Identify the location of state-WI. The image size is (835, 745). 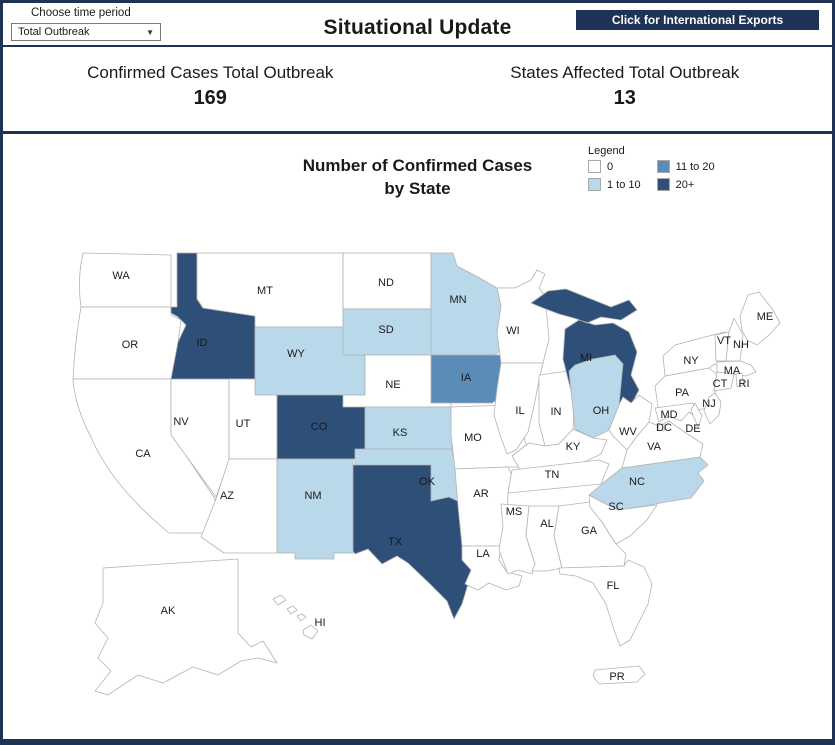
(523, 316).